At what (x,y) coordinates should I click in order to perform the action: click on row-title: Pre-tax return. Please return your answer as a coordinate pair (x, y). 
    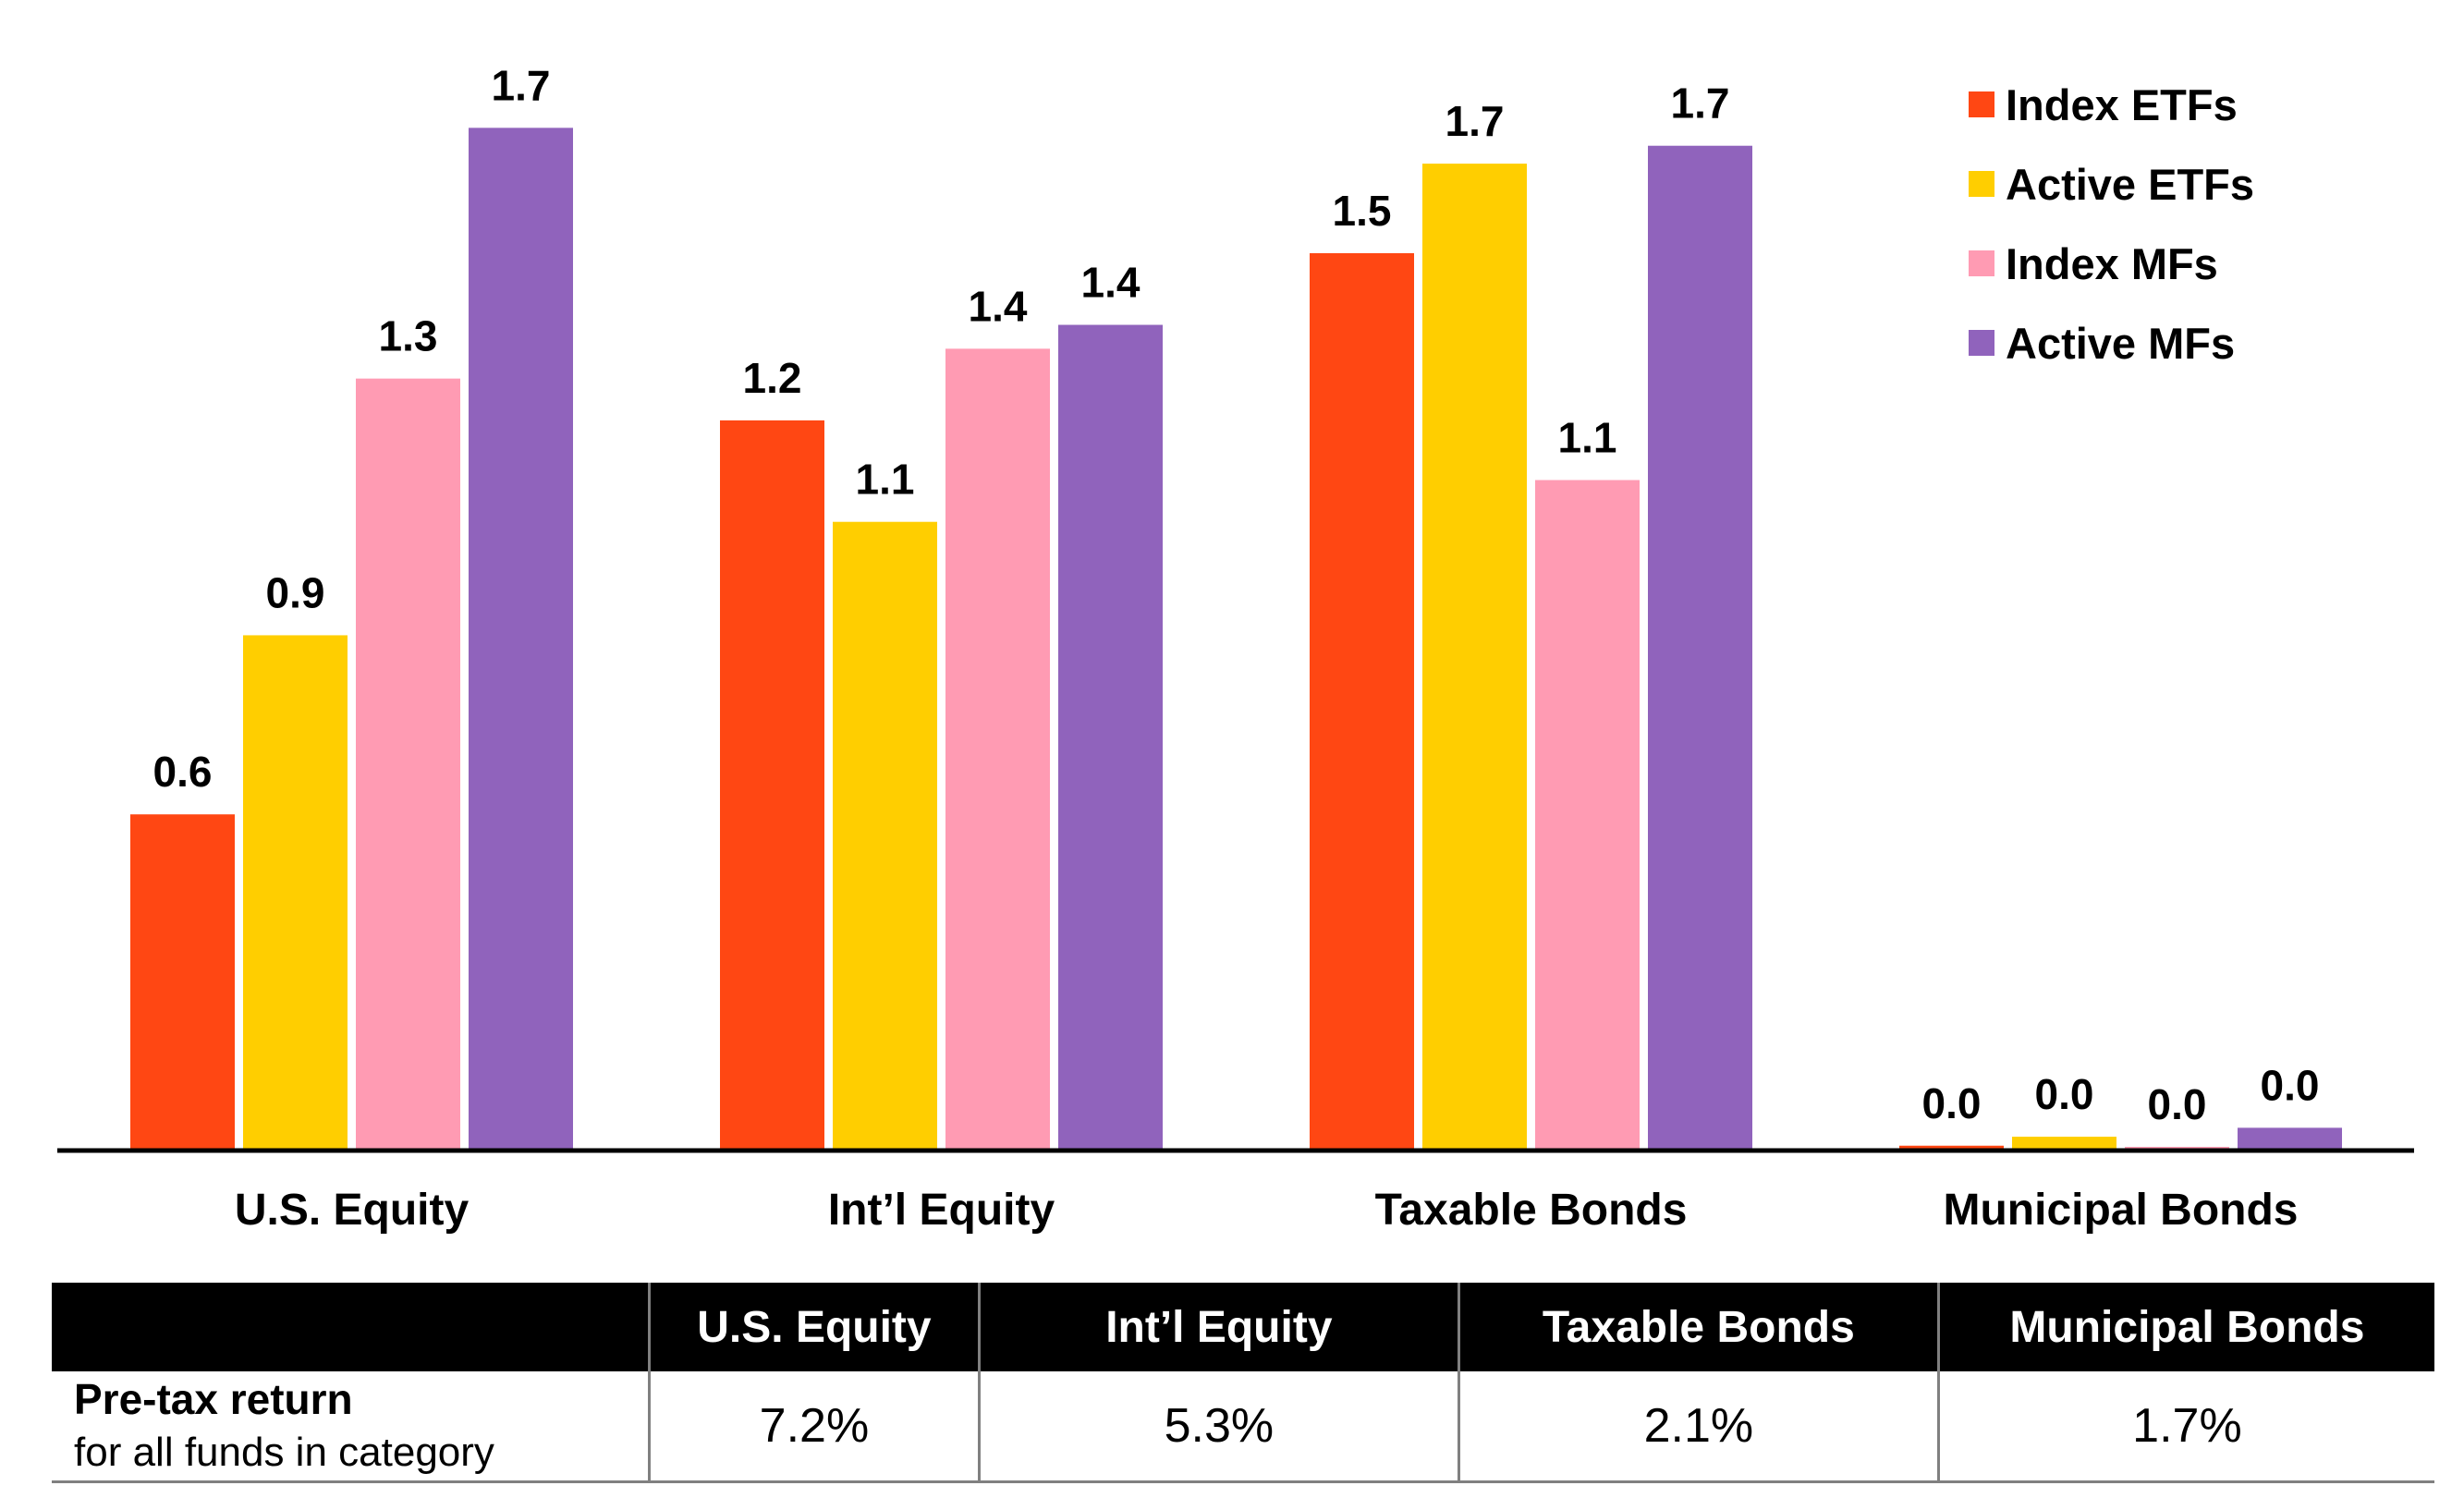
    Looking at the image, I should click on (213, 1399).